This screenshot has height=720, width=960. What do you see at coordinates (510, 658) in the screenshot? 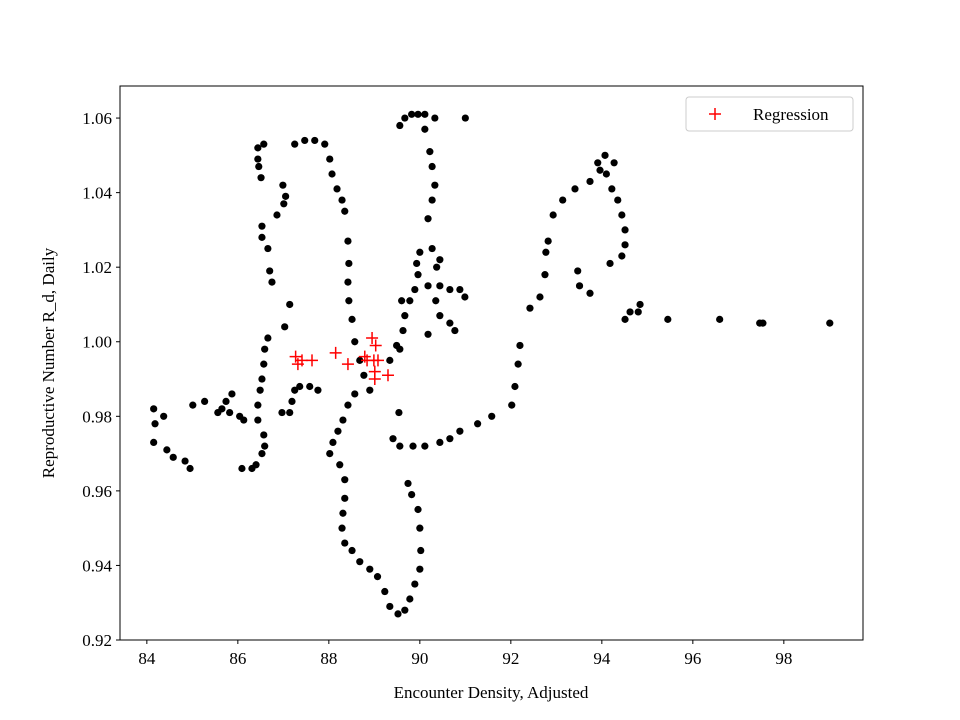
I see `x-tick-label: 92` at bounding box center [510, 658].